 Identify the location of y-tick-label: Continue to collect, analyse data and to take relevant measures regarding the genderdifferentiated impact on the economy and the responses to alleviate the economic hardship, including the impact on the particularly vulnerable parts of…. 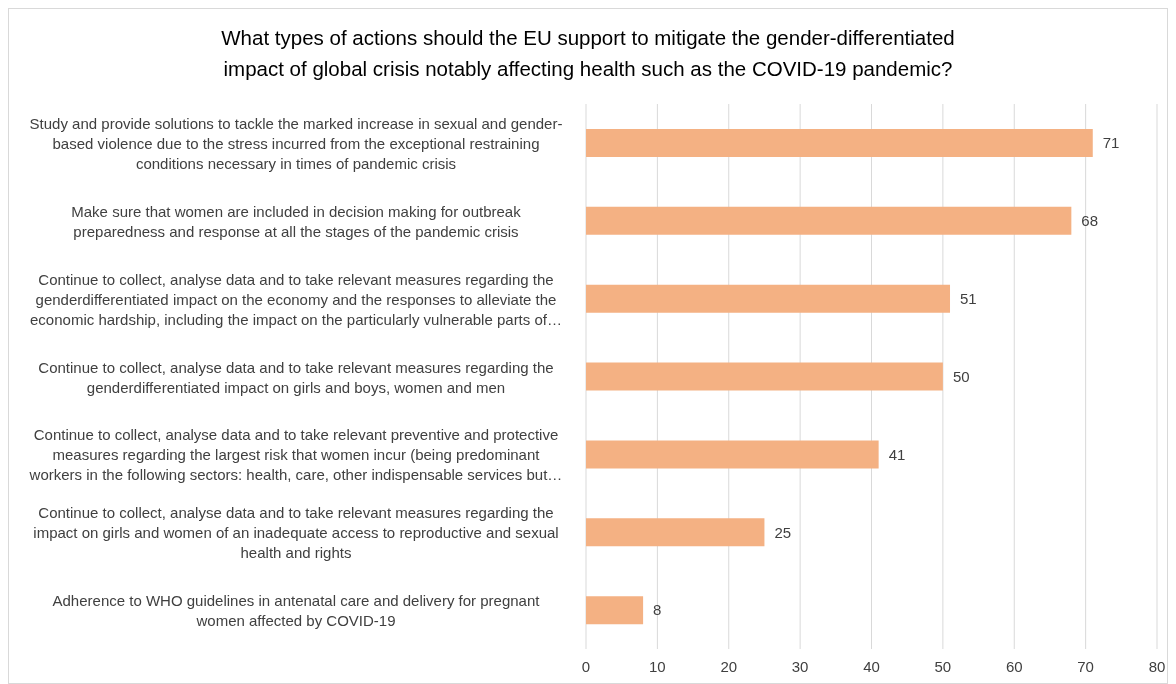
(296, 299).